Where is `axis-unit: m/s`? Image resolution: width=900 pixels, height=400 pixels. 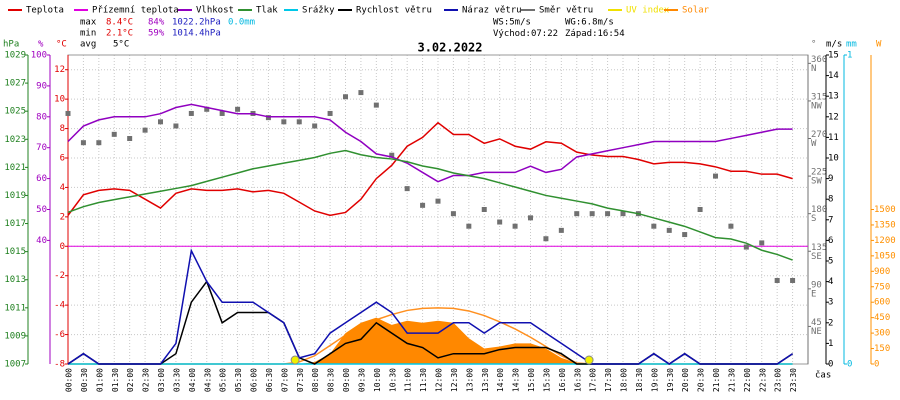 axis-unit: m/s is located at coordinates (834, 45).